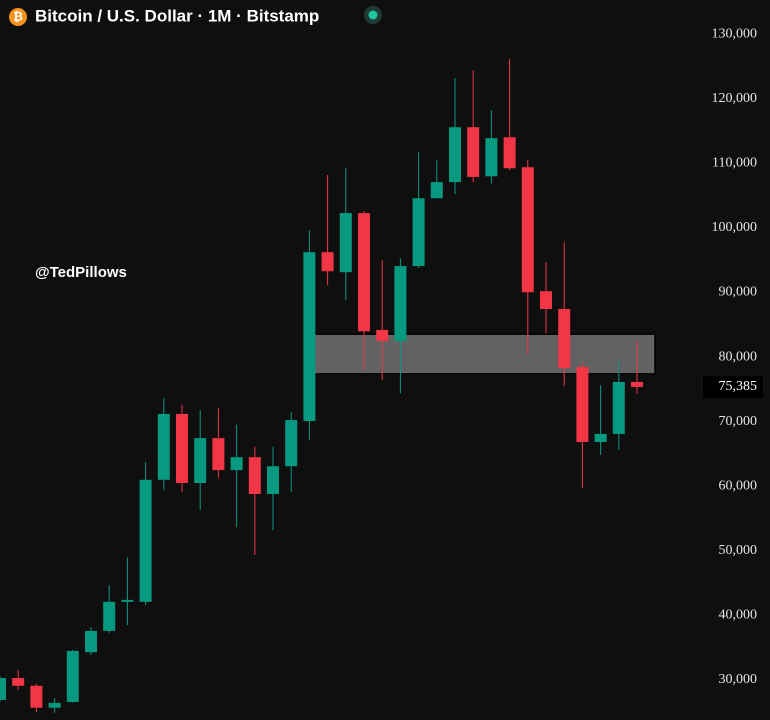 This screenshot has width=770, height=720. I want to click on annotation: @TedPillows, so click(81, 272).